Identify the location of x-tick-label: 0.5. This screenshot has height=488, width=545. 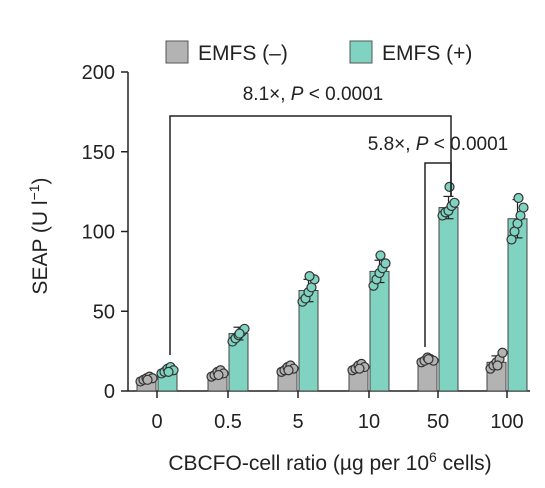
(228, 422).